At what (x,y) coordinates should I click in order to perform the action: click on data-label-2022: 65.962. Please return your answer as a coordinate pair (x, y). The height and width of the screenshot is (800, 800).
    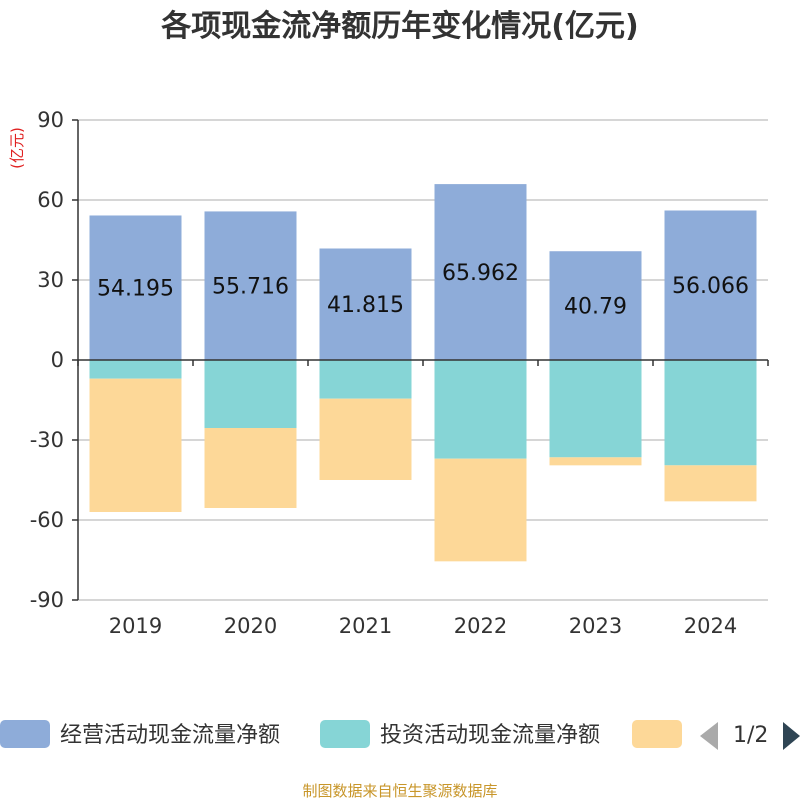
    Looking at the image, I should click on (480, 273).